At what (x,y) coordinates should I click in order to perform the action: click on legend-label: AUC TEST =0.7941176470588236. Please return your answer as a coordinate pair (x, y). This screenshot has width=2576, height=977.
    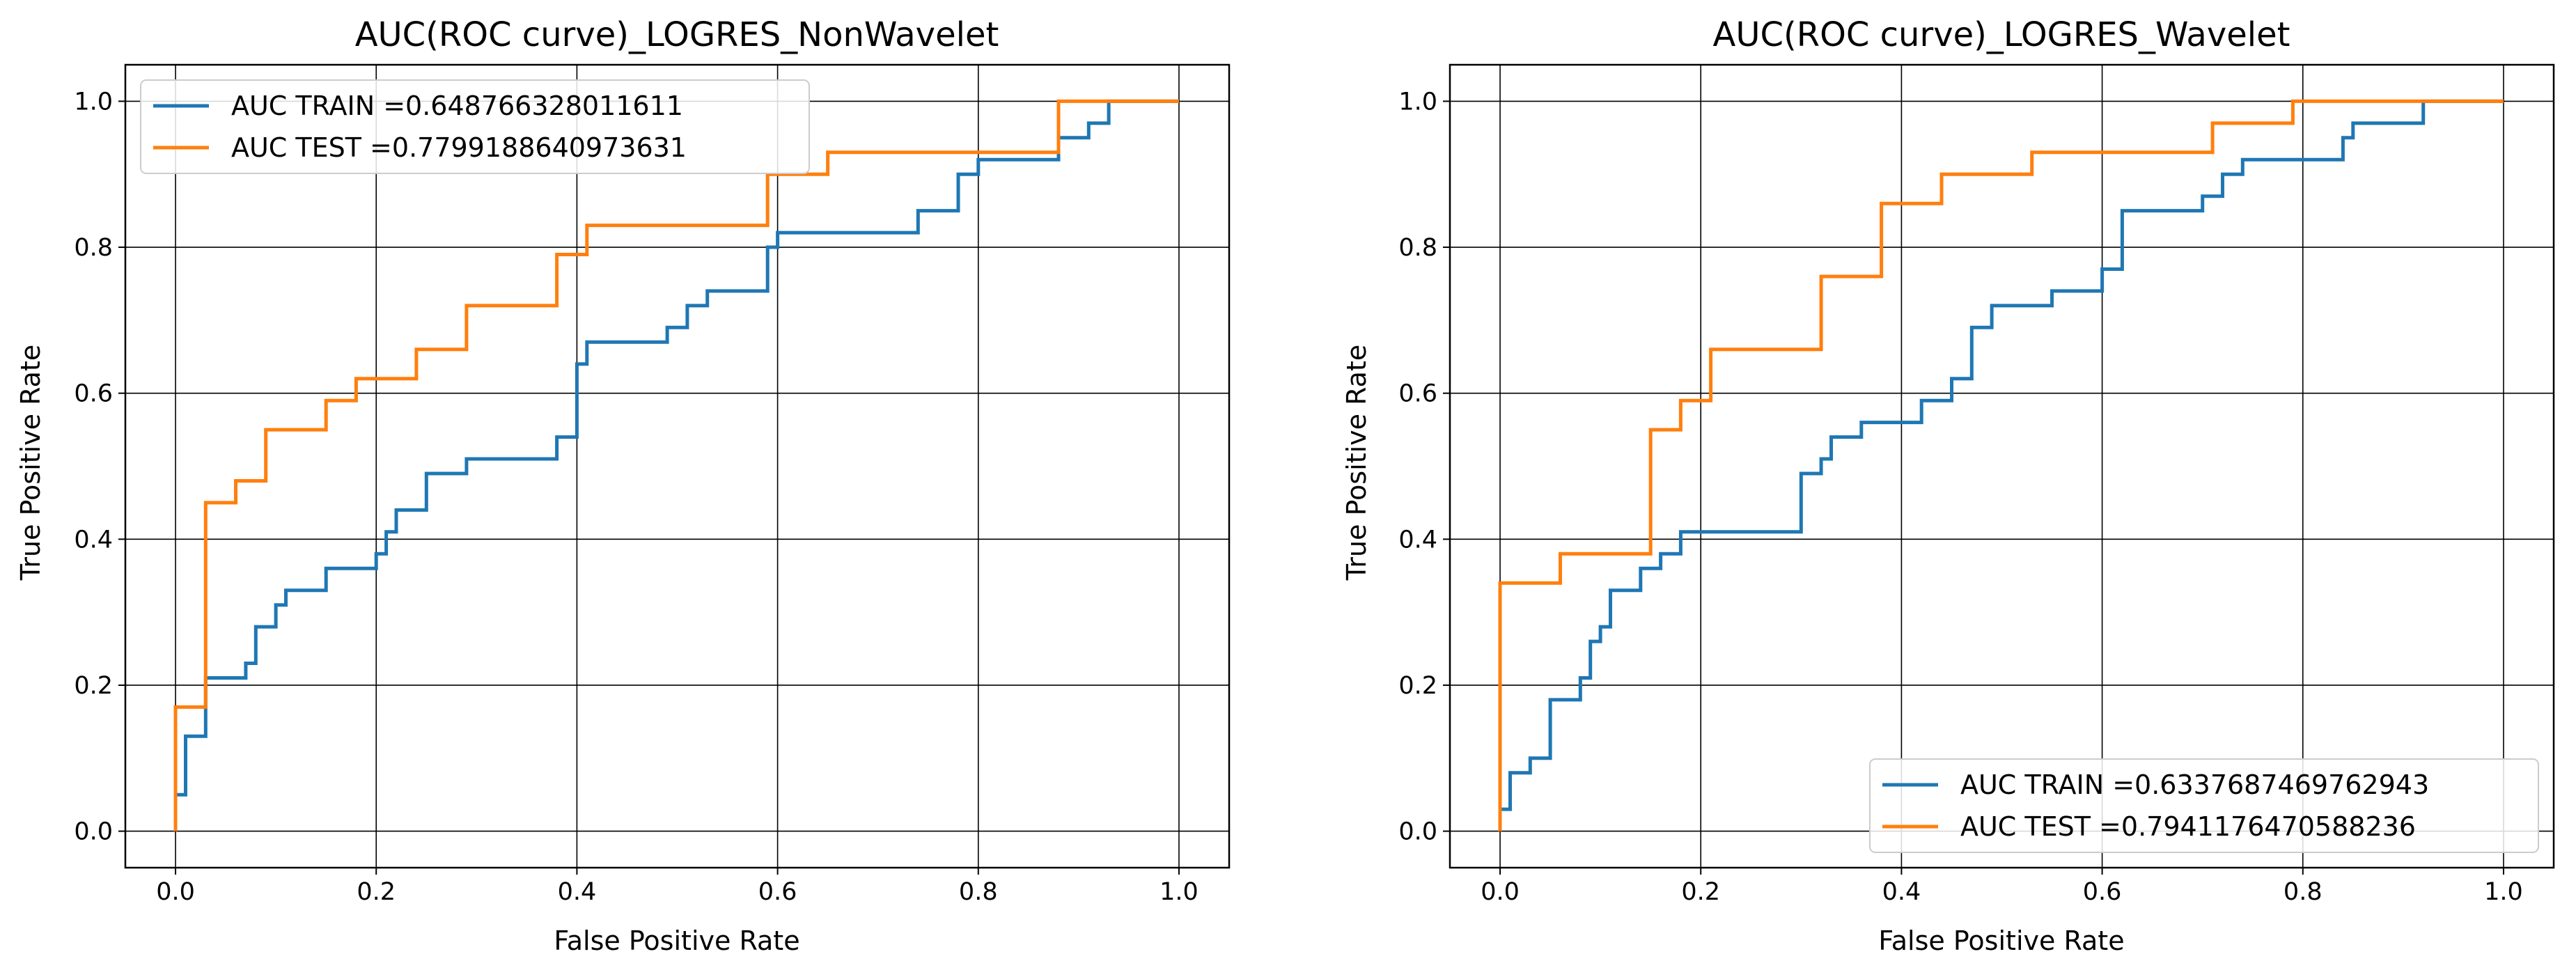
    Looking at the image, I should click on (2188, 827).